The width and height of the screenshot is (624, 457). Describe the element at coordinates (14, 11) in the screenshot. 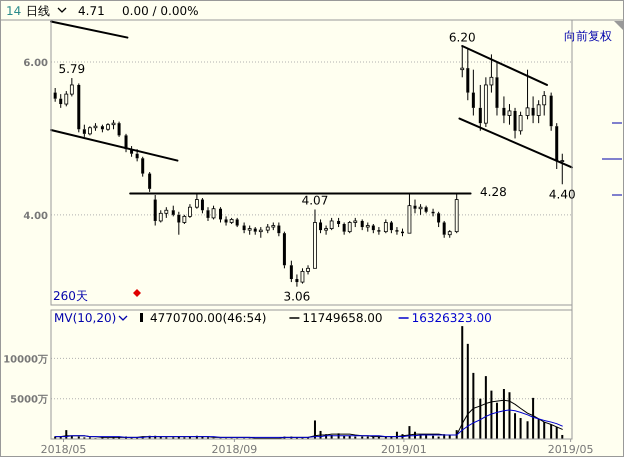

I see `text: 14` at that location.